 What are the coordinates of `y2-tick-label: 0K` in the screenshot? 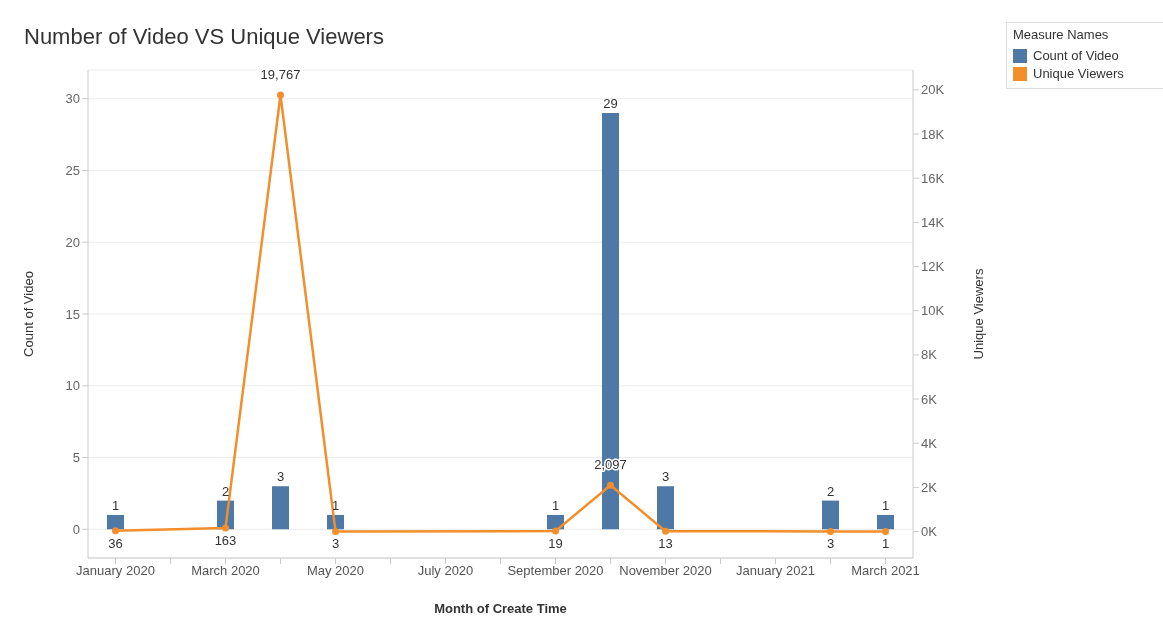 It's located at (929, 532).